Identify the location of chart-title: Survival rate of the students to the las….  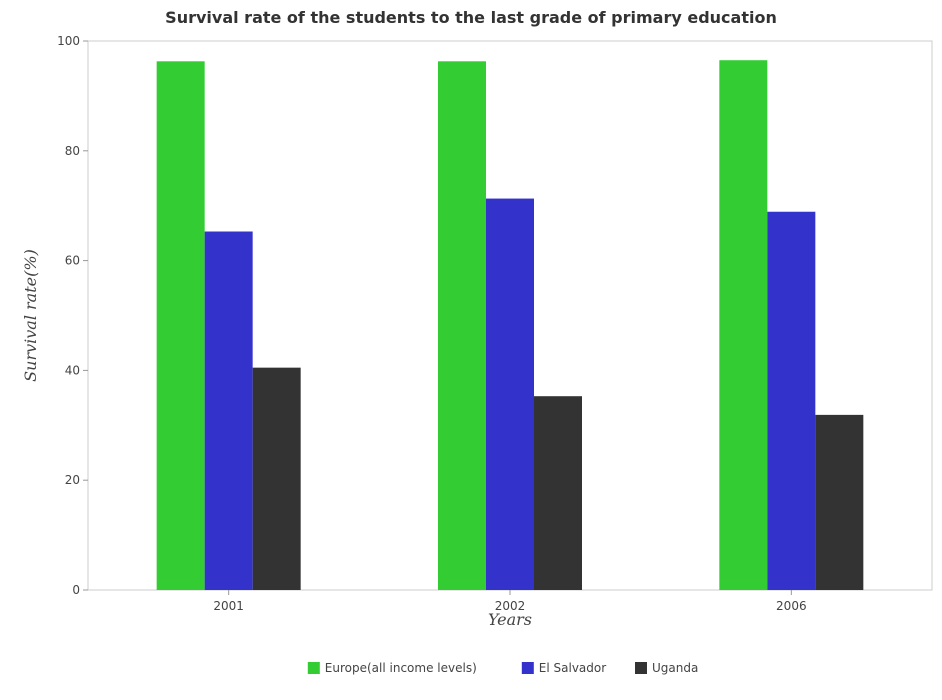
(471, 17).